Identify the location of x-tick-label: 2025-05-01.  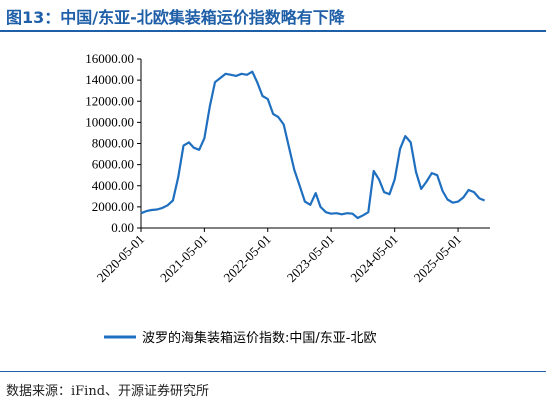
(438, 259).